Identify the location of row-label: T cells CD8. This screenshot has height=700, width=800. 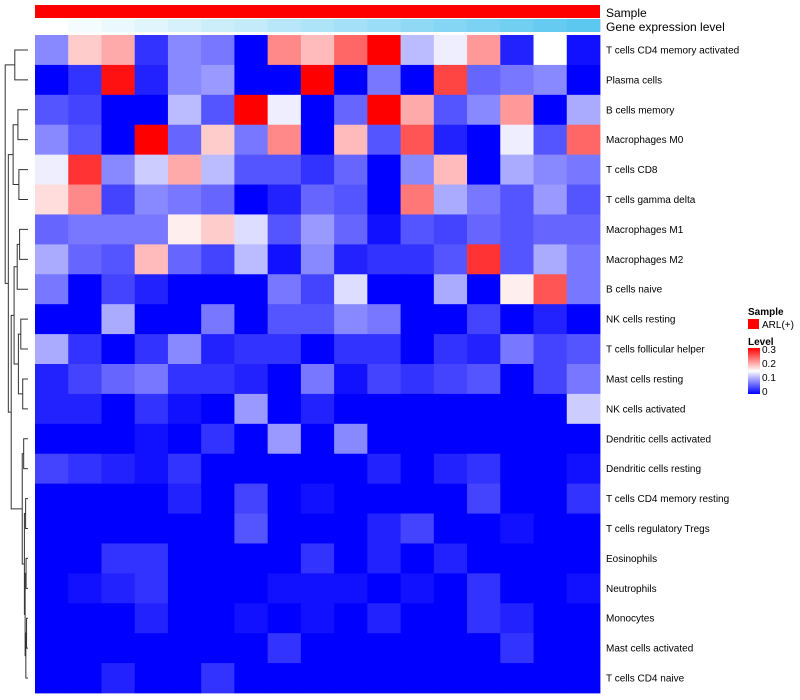
(632, 170).